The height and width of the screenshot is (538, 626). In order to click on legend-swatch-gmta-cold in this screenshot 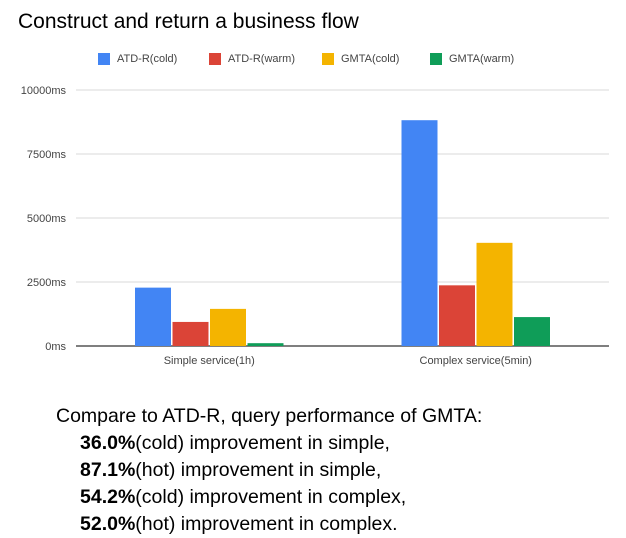, I will do `click(328, 59)`.